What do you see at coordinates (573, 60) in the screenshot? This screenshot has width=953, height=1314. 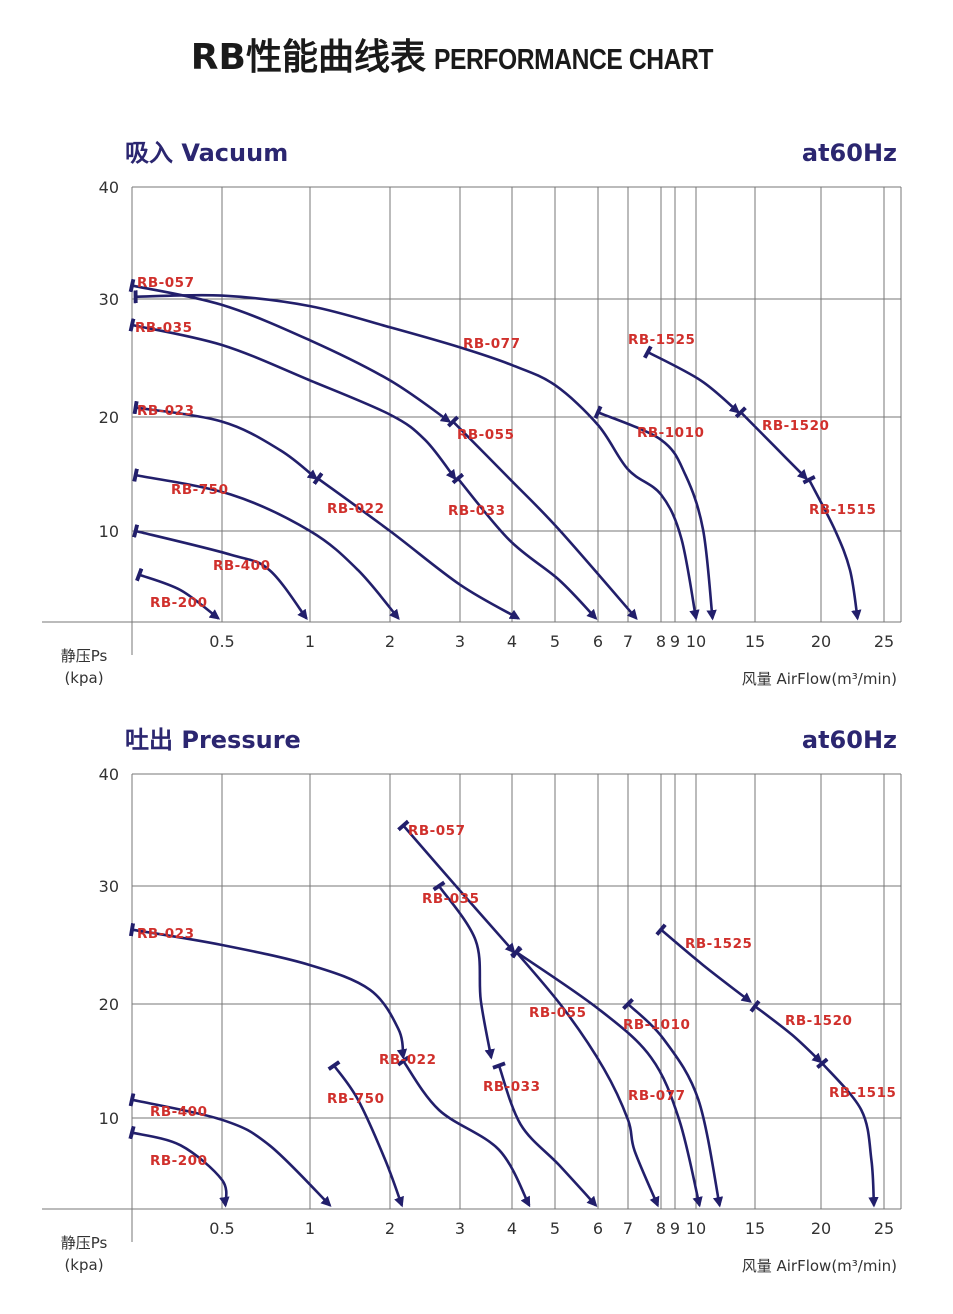 I see `title-english: PERFORMANCE CHART` at bounding box center [573, 60].